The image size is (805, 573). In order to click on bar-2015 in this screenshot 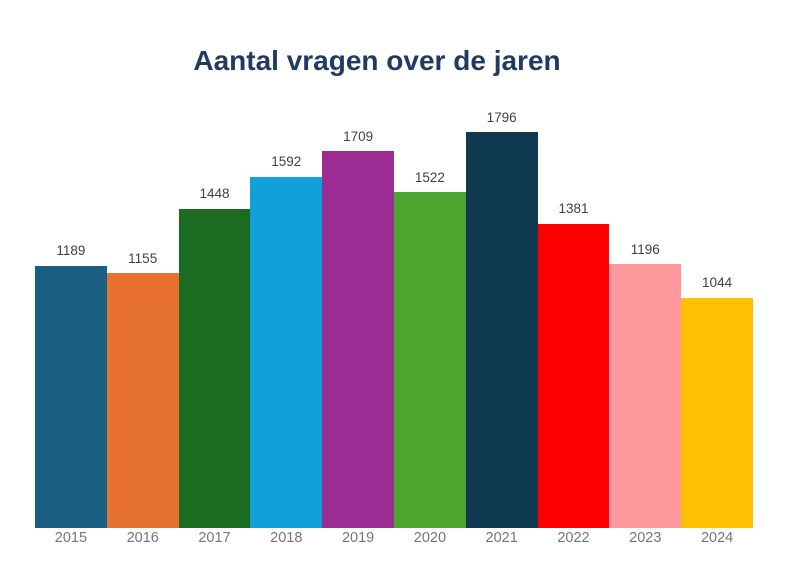, I will do `click(71, 396)`.